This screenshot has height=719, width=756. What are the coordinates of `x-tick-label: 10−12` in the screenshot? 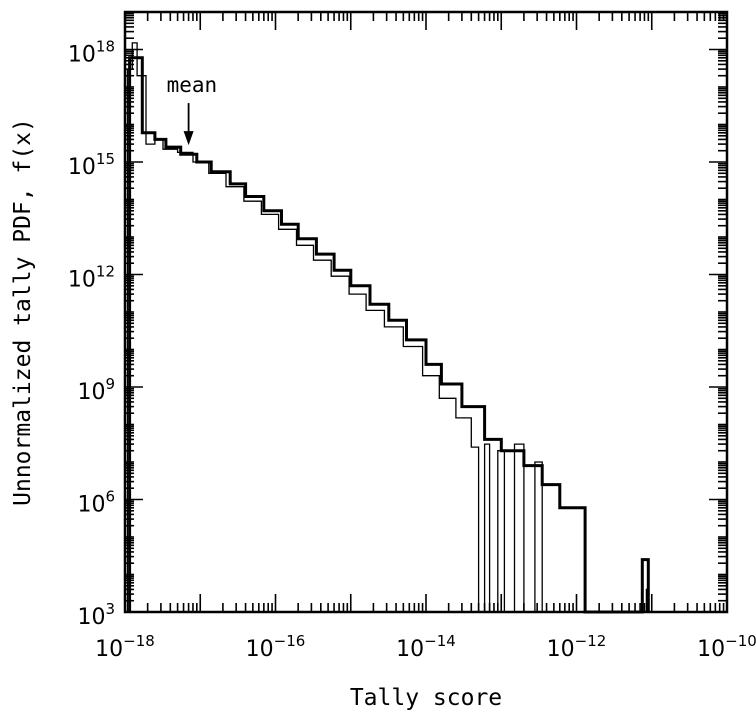 It's located at (577, 647).